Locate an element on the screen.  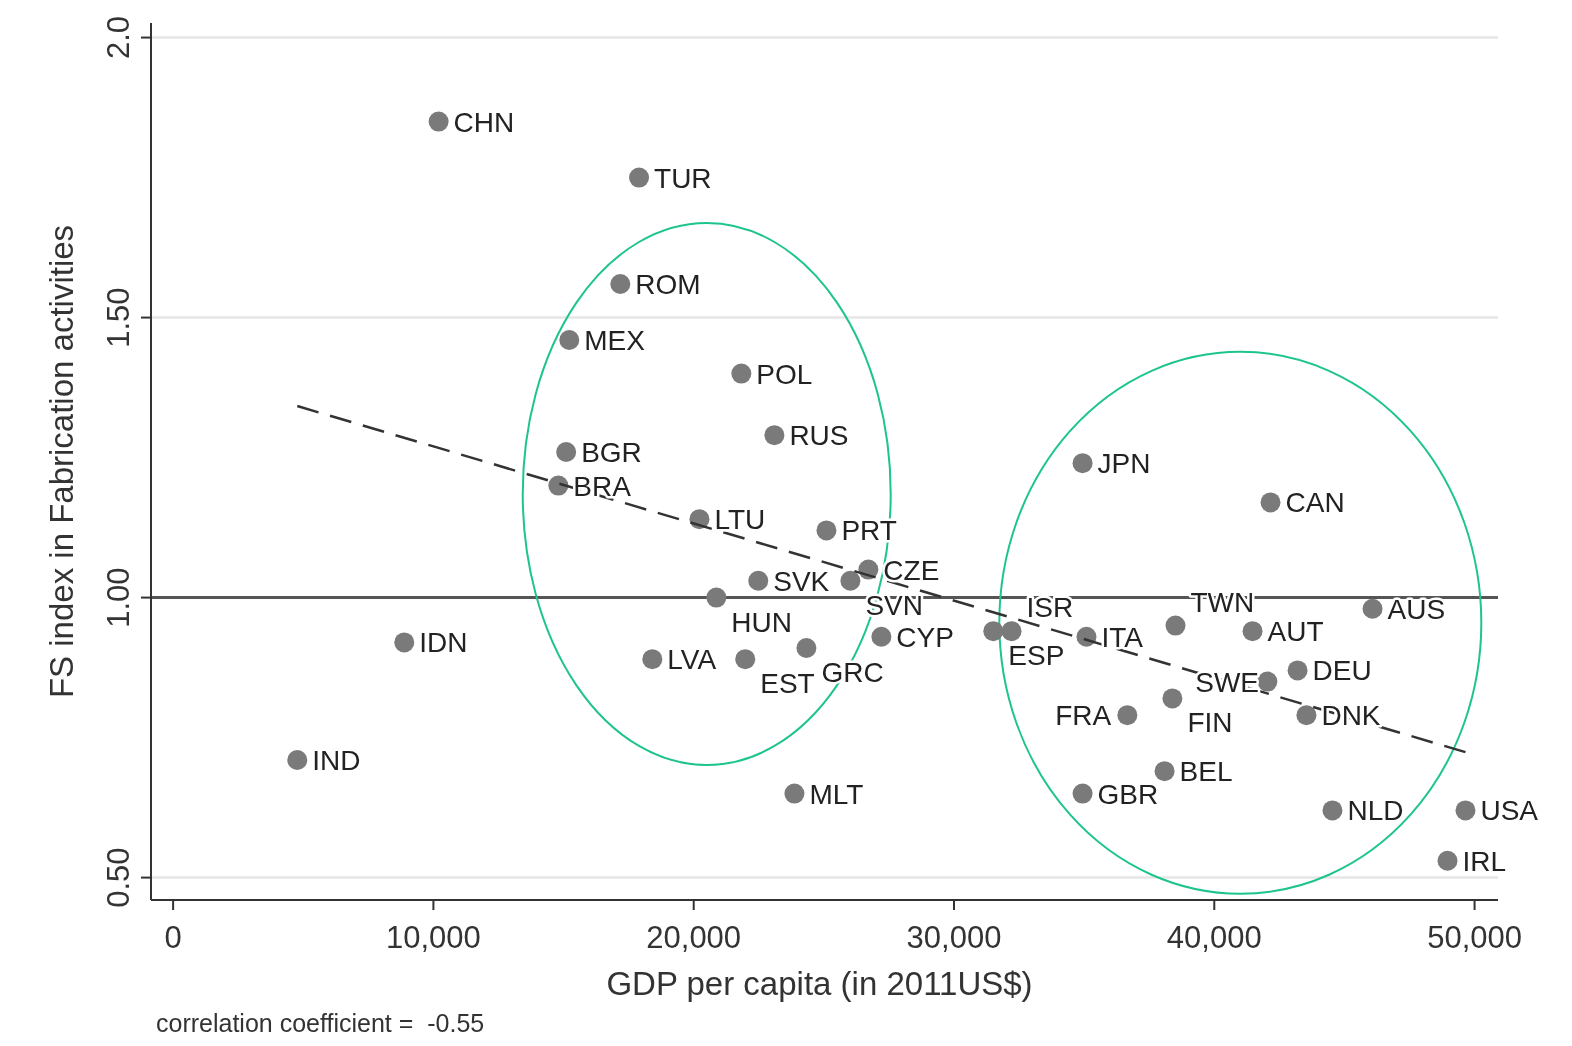
annotation: AUS is located at coordinates (1416, 609).